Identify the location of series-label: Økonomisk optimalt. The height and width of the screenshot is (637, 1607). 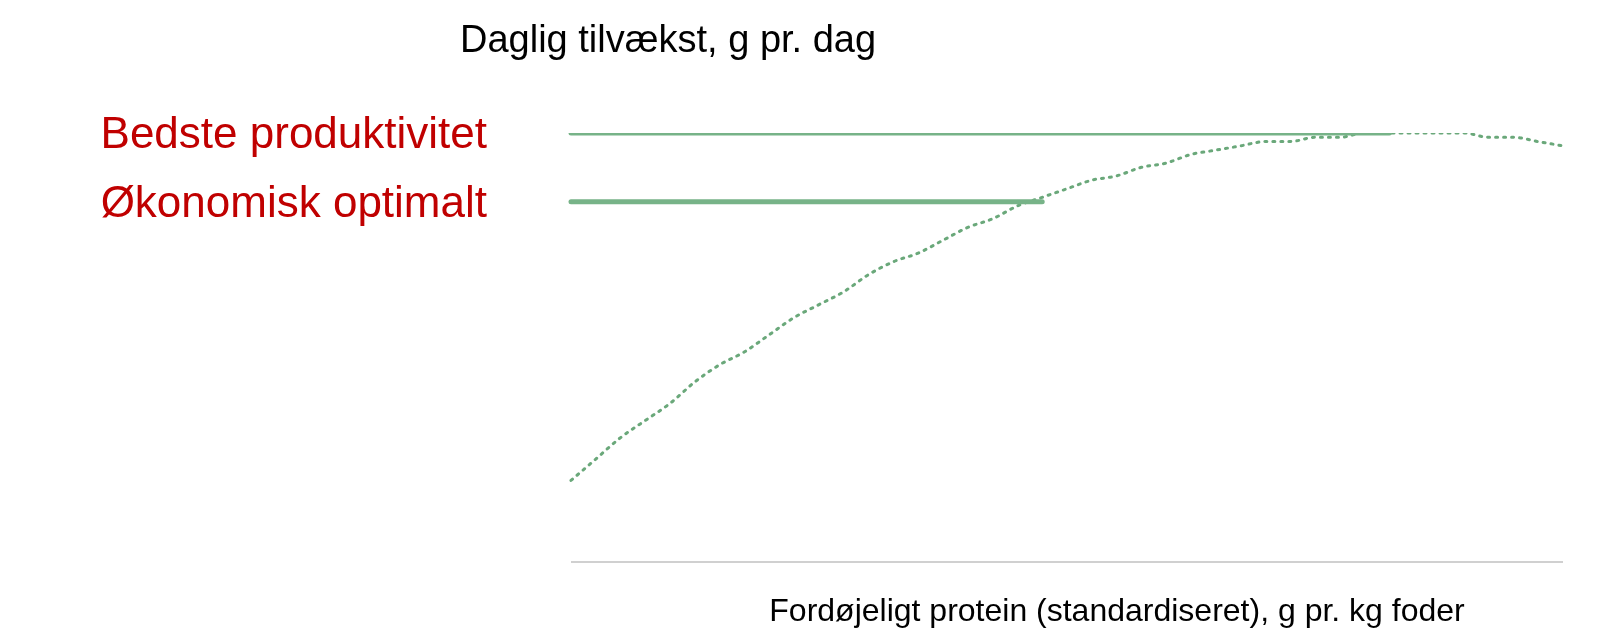
(293, 201).